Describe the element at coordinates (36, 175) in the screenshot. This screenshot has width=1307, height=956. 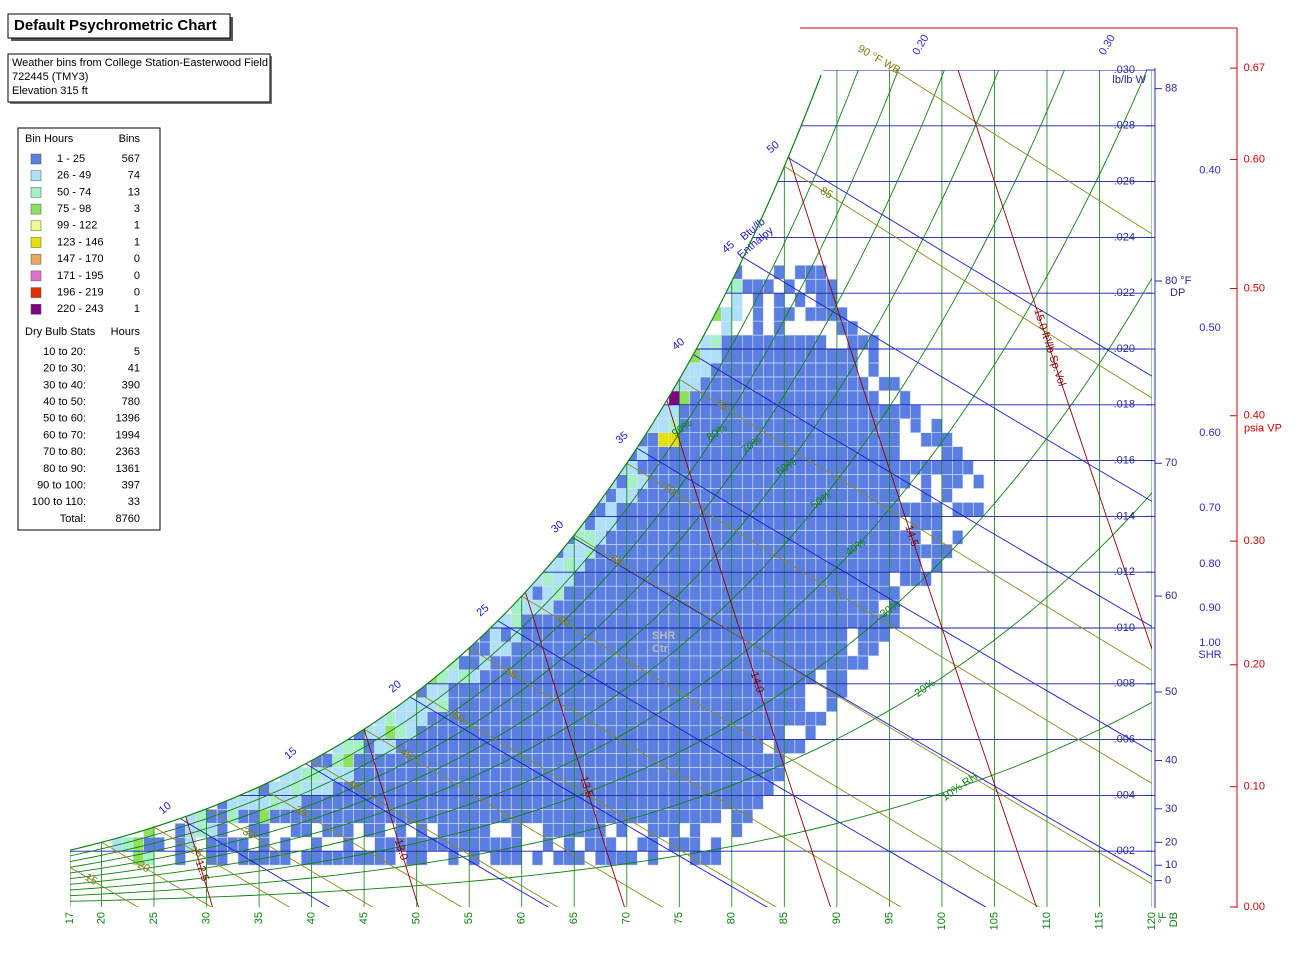
I see `legend-swatch` at that location.